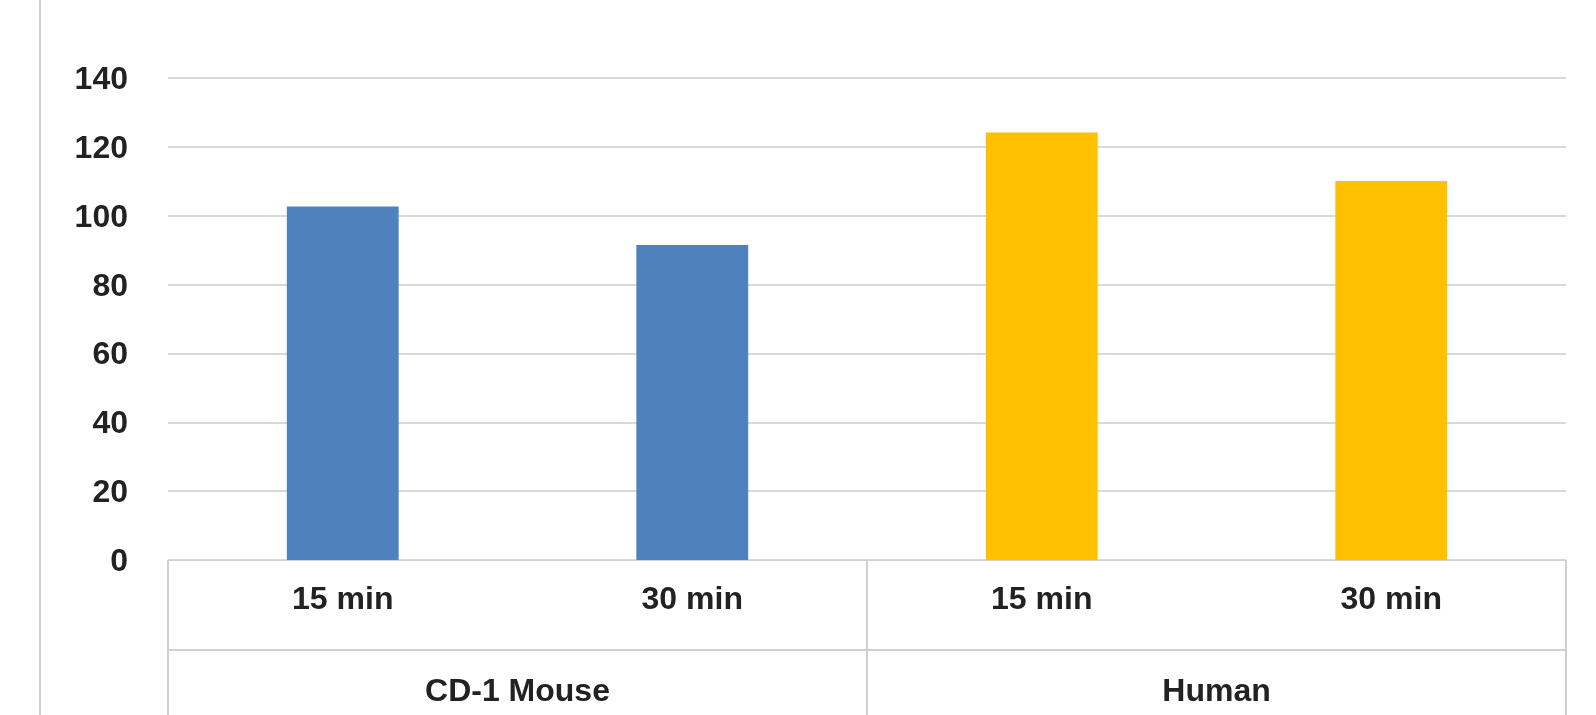 The width and height of the screenshot is (1596, 715). What do you see at coordinates (517, 690) in the screenshot?
I see `text: CD-1 Mouse` at bounding box center [517, 690].